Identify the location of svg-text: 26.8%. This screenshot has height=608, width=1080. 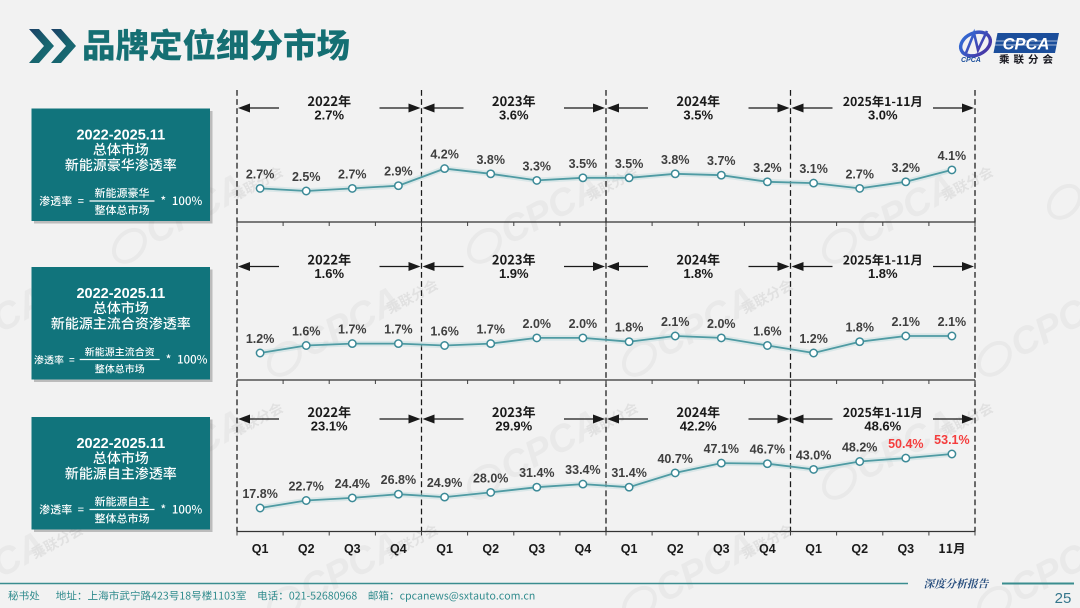
(398, 480).